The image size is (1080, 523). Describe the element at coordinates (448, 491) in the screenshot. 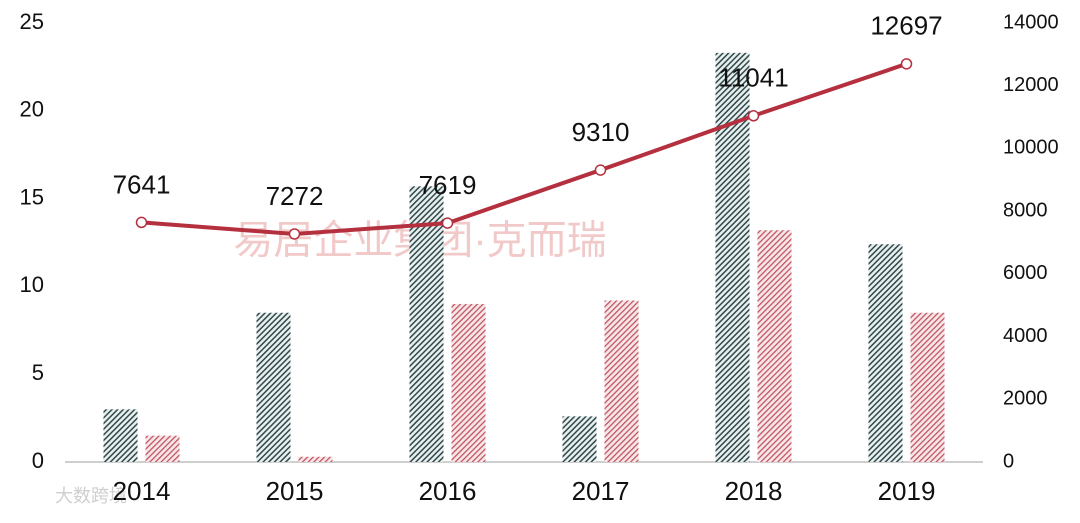

I see `x-tick-label: 2016` at that location.